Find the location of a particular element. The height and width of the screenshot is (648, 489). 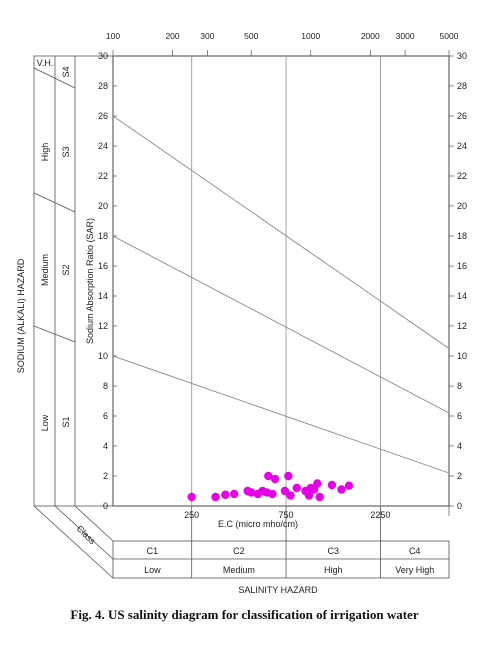

salinity-class-table is located at coordinates (281, 559).